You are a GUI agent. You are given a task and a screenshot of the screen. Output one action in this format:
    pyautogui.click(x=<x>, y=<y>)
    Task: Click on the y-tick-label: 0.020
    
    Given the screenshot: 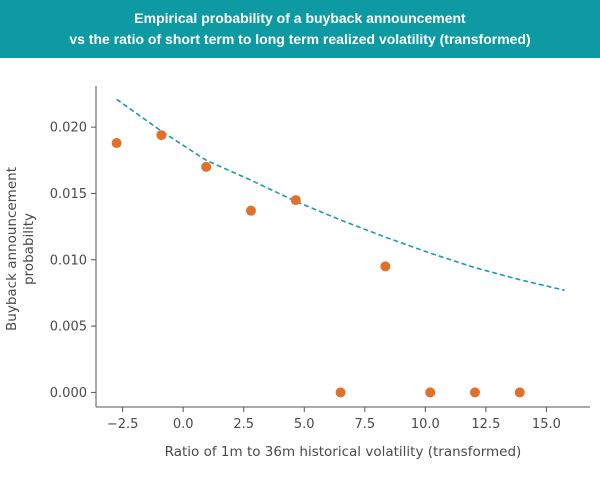 What is the action you would take?
    pyautogui.click(x=68, y=128)
    